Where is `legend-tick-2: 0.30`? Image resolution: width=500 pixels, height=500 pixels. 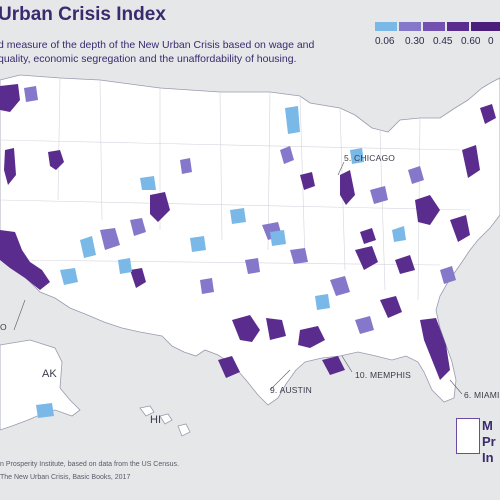
legend-tick-2: 0.30 is located at coordinates (415, 41).